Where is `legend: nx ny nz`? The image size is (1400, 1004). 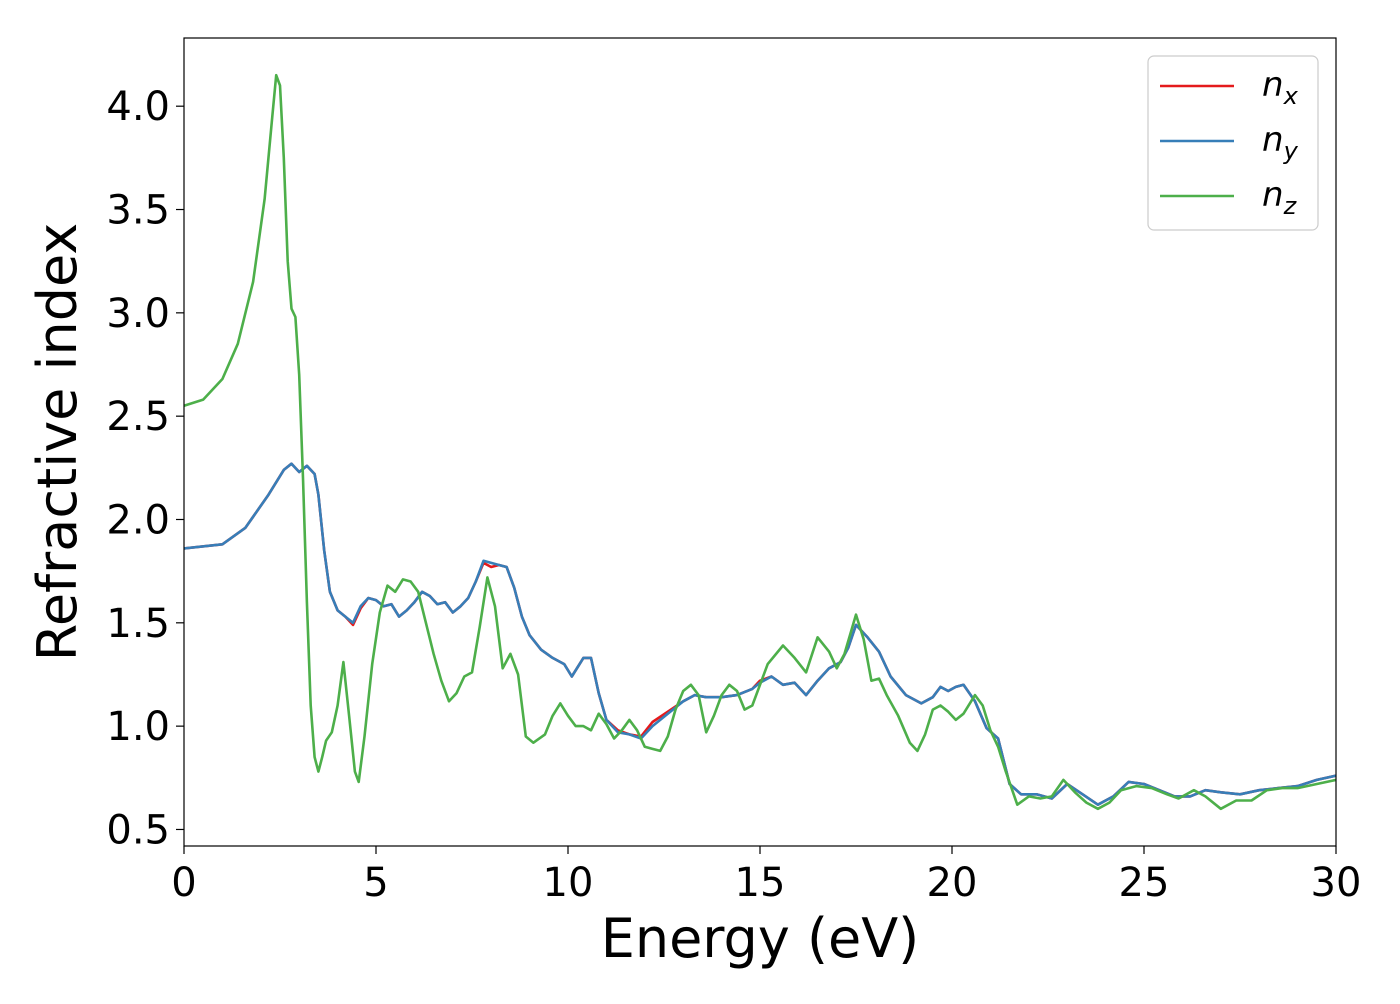 legend: nx ny nz is located at coordinates (1233, 143).